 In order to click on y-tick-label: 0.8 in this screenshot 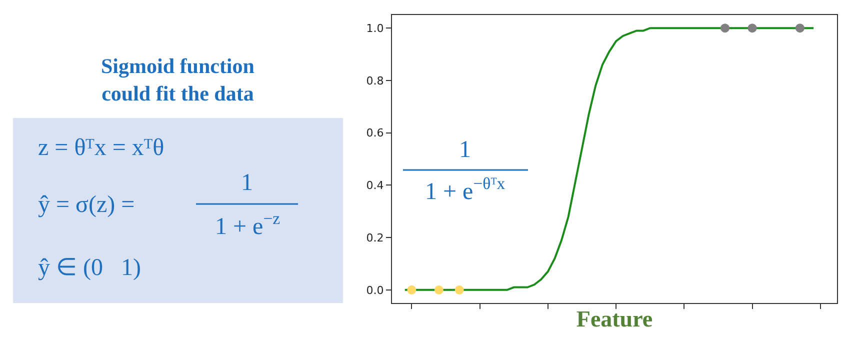, I will do `click(375, 81)`.